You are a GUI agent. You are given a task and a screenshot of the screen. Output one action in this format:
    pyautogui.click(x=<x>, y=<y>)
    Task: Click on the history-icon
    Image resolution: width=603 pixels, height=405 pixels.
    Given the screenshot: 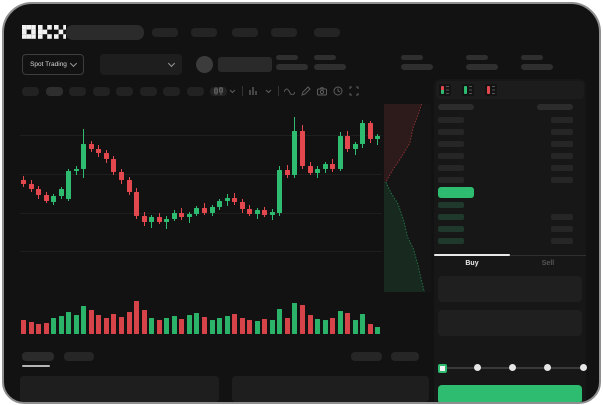 What is the action you would take?
    pyautogui.click(x=338, y=91)
    